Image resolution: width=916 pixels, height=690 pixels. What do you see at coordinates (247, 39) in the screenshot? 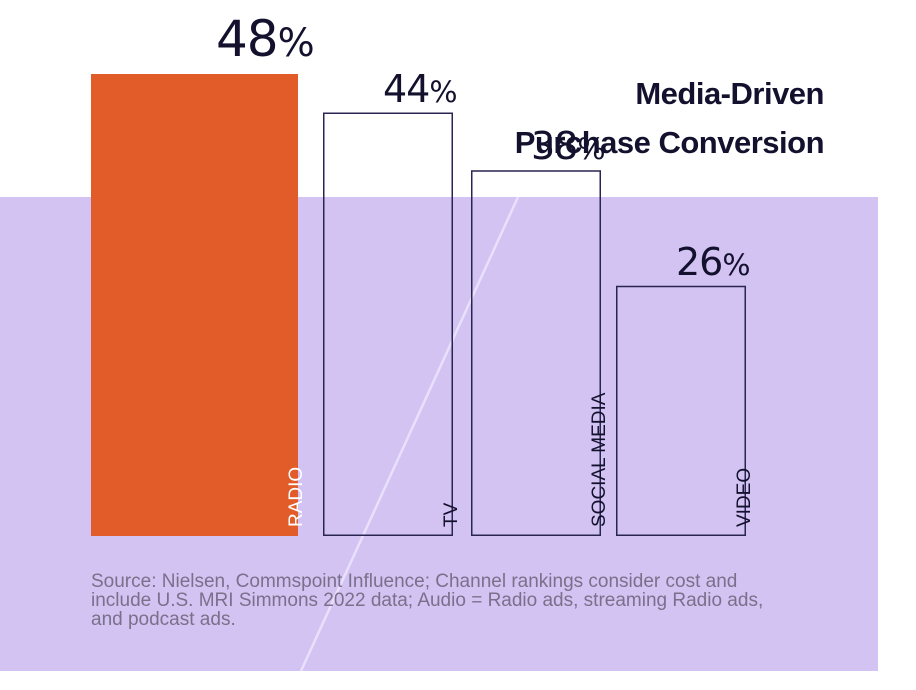
I see `value-number: 48` at bounding box center [247, 39].